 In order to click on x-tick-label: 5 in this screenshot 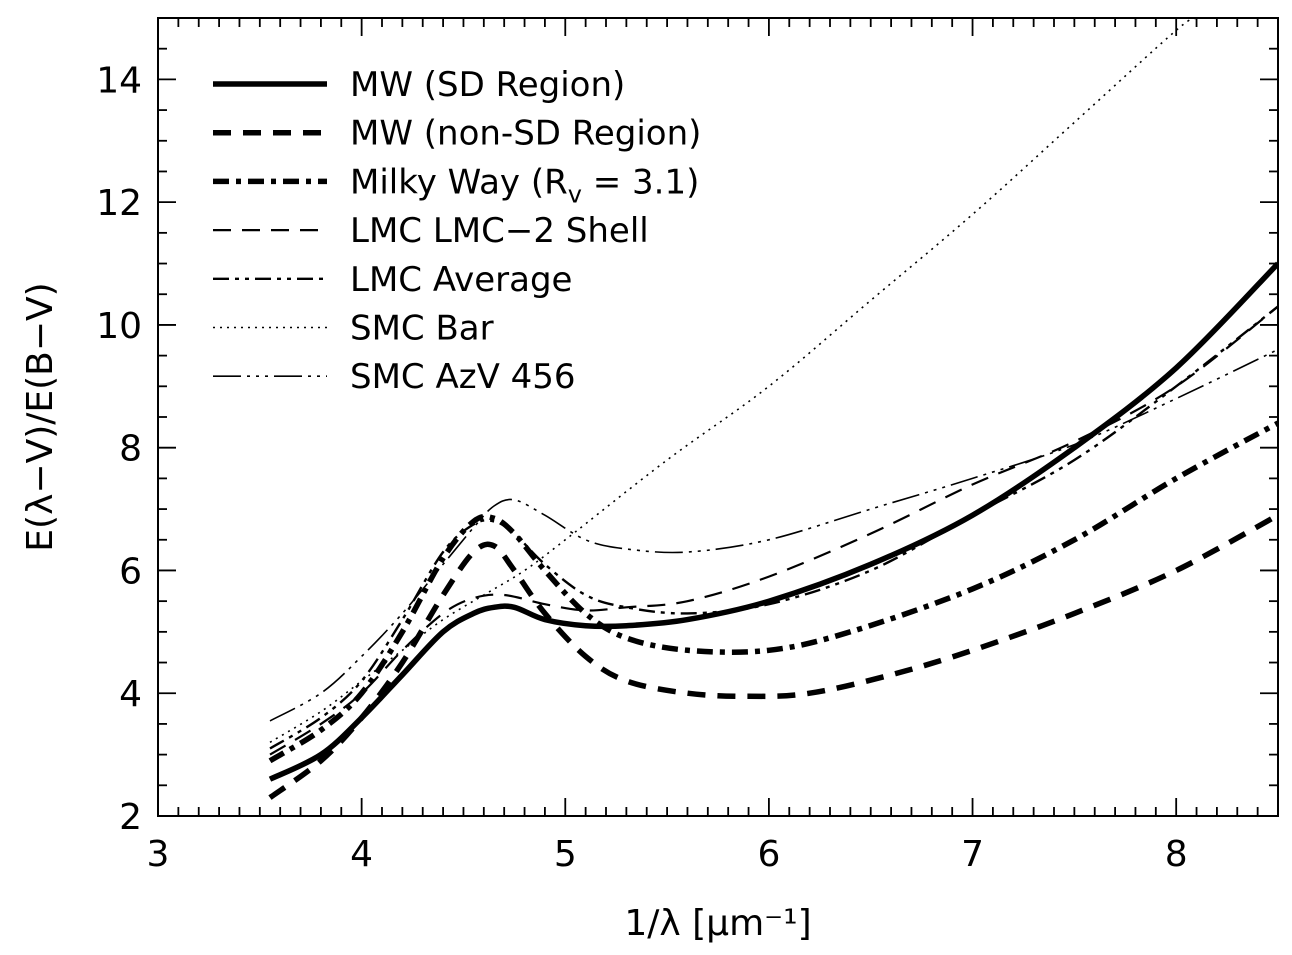, I will do `click(565, 854)`.